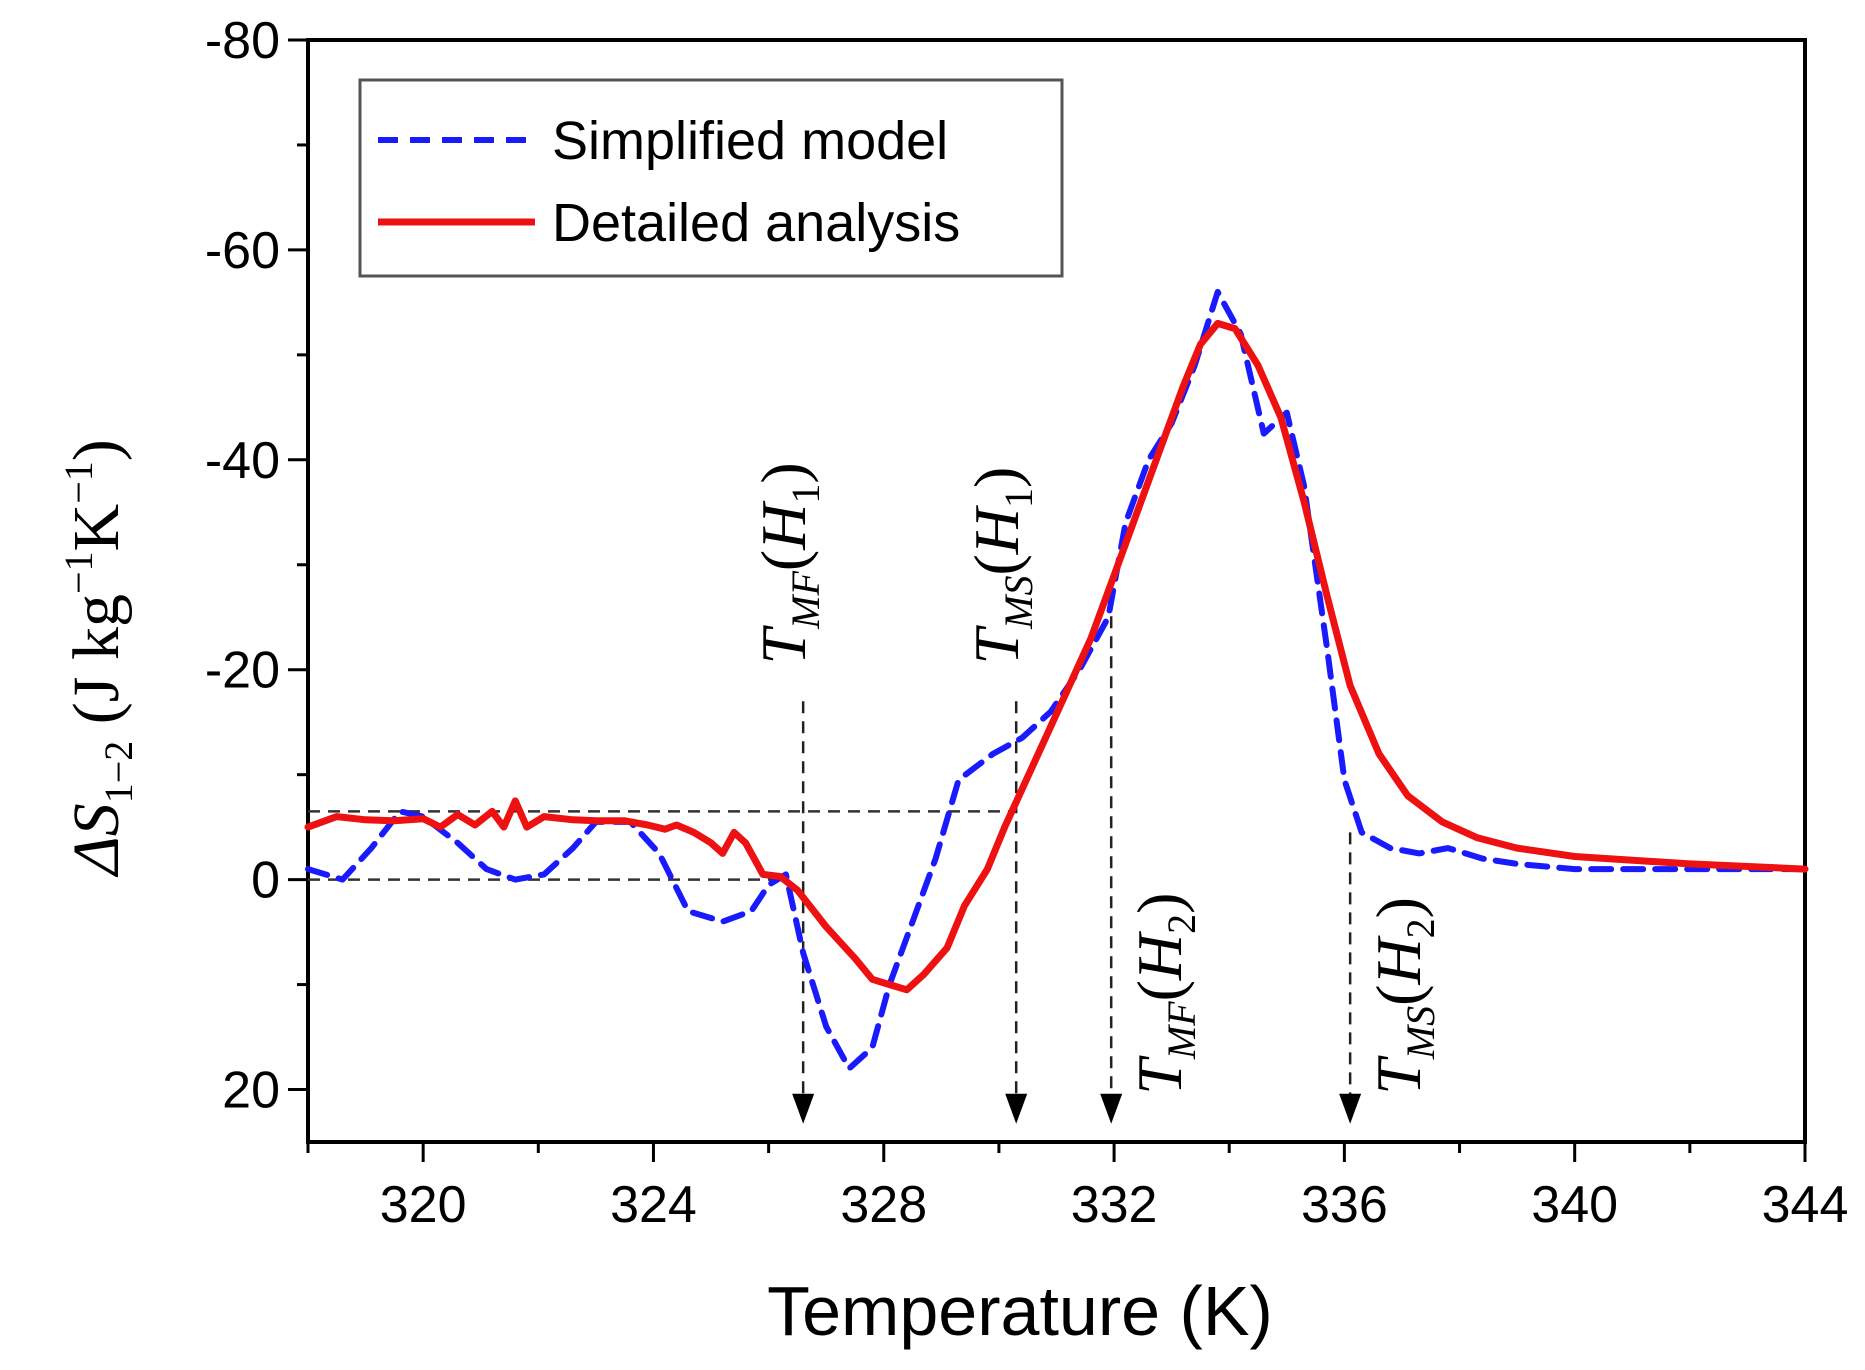 The width and height of the screenshot is (1865, 1370). What do you see at coordinates (1020, 1311) in the screenshot?
I see `x-axis-title: Temperature (K)` at bounding box center [1020, 1311].